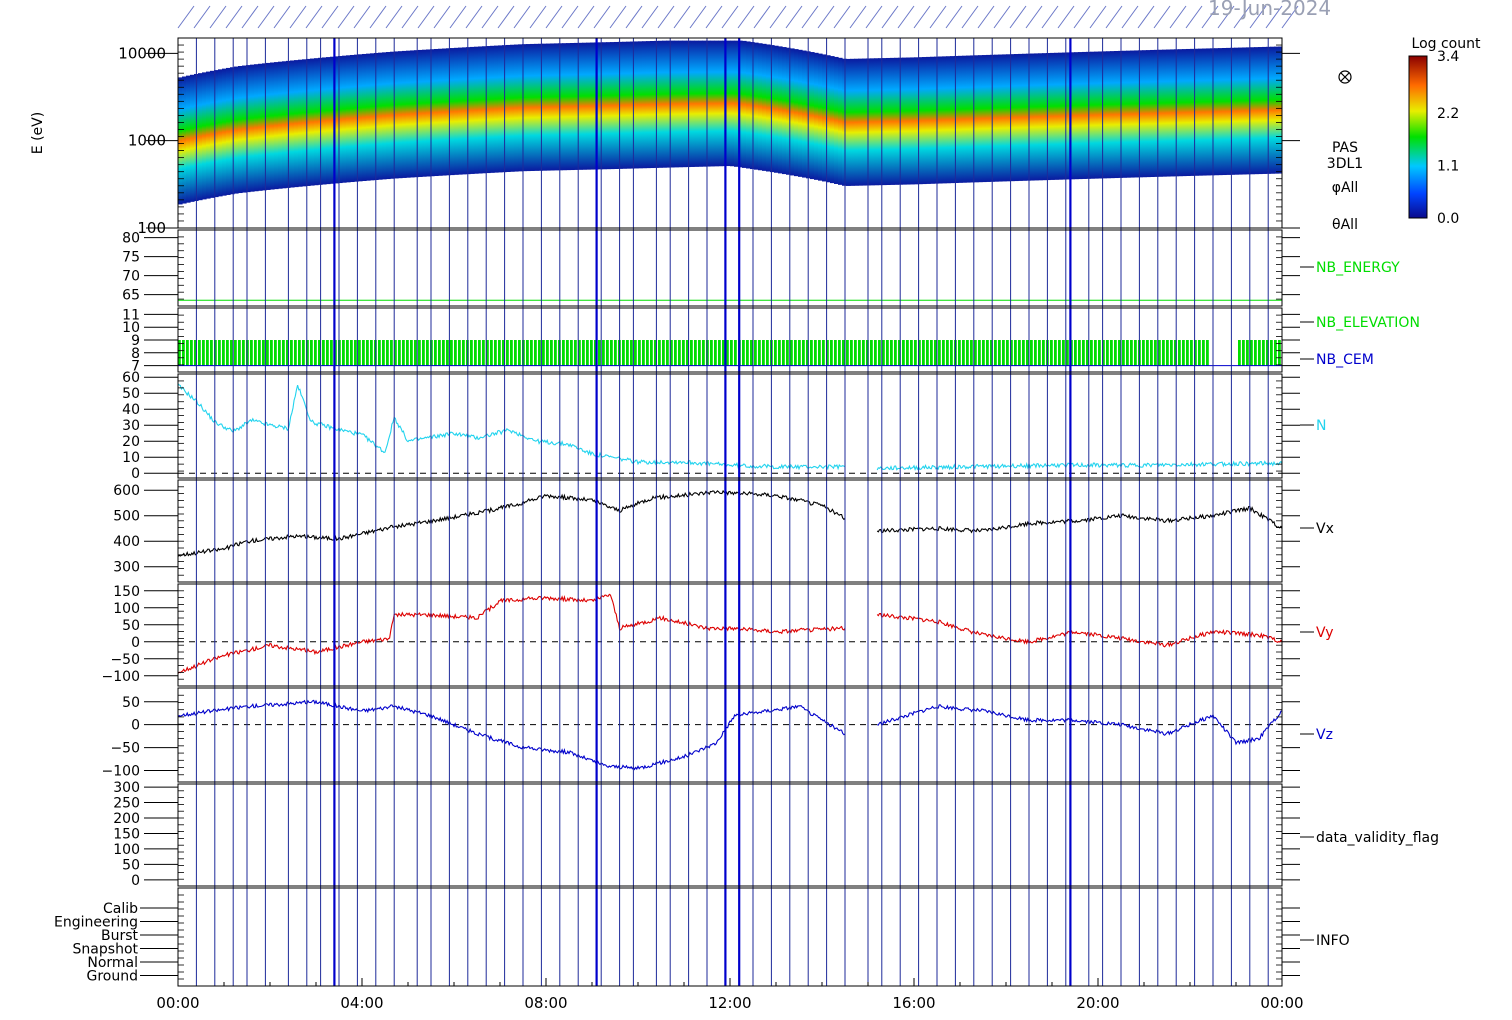 This screenshot has height=1020, width=1512. I want to click on vx-series-line, so click(1079, 519).